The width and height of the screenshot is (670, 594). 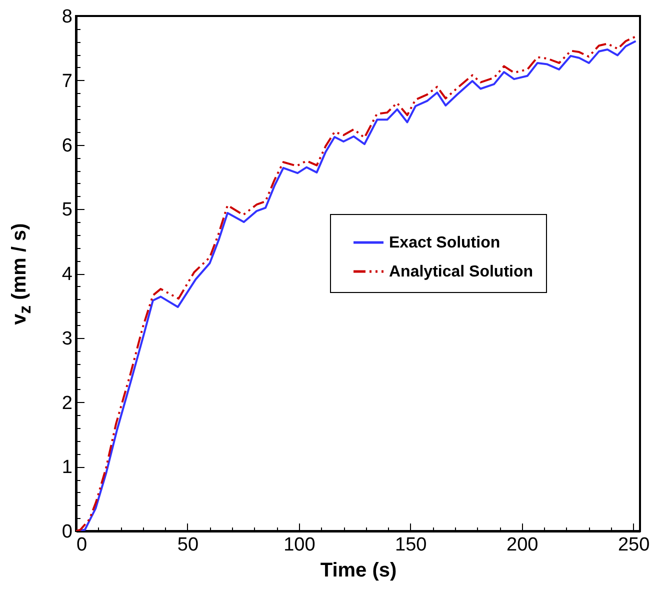 What do you see at coordinates (67, 532) in the screenshot?
I see `y-tick-label: 0` at bounding box center [67, 532].